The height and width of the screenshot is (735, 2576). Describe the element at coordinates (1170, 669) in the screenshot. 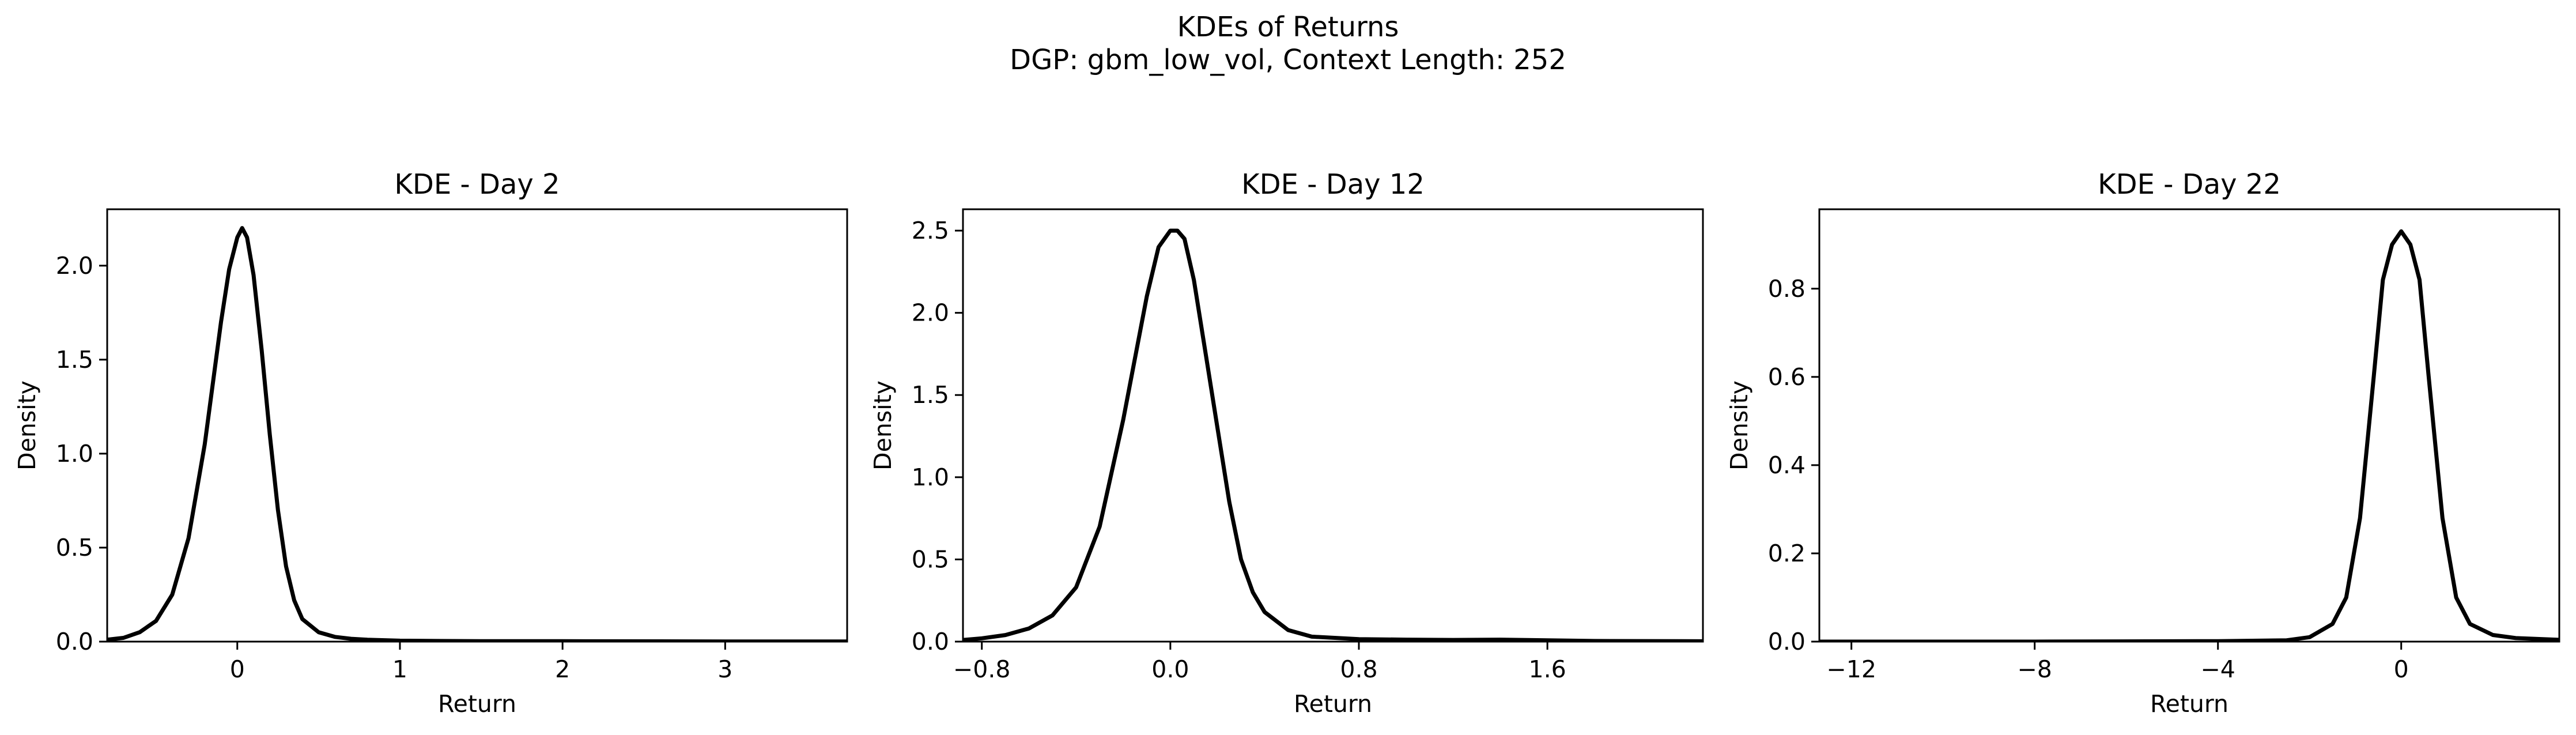

I see `x-tick-label: 0.0` at that location.